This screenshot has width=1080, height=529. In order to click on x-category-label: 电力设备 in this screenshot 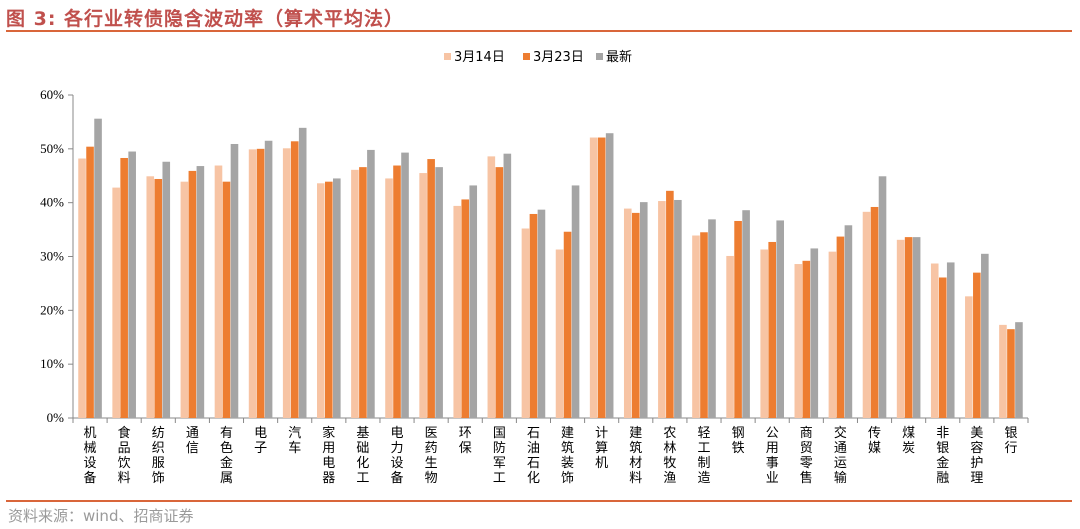, I will do `click(397, 456)`.